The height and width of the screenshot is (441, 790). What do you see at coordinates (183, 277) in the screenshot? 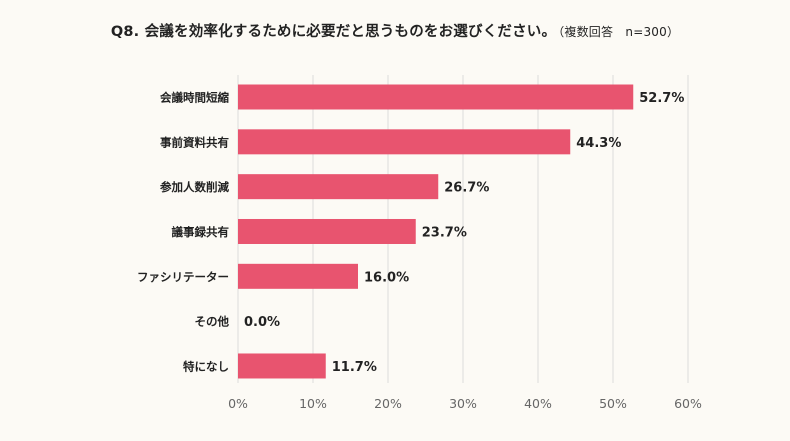
I see `category-label: ファシリテーター` at bounding box center [183, 277].